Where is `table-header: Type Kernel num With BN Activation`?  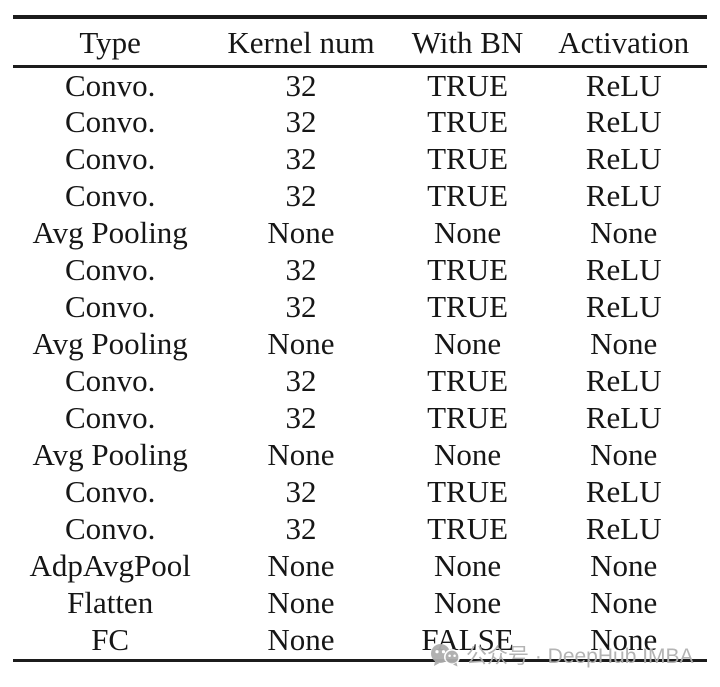
table-header: Type Kernel num With BN Activation is located at coordinates (360, 43).